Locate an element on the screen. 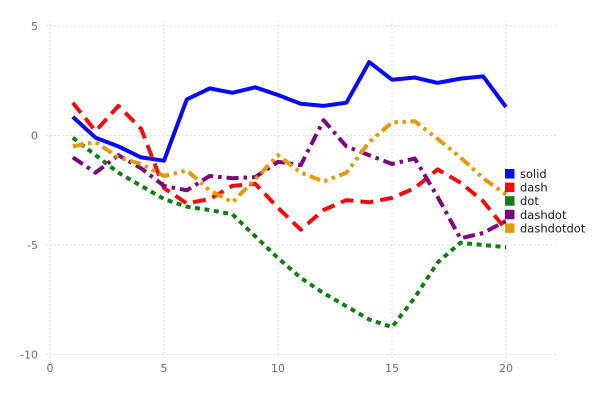 Image resolution: width=600 pixels, height=400 pixels. y-tick-label-0: 0 is located at coordinates (34, 136).